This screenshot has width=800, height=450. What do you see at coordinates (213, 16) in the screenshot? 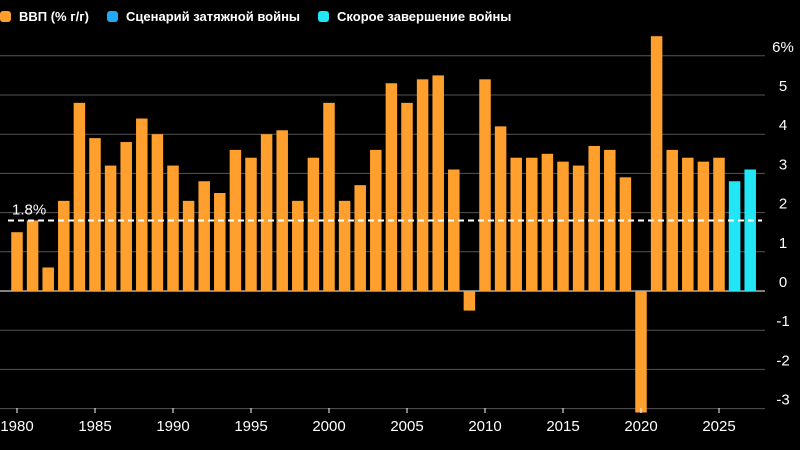
I see `legend-label-prolonged-war: Сценарий затяжной войны` at bounding box center [213, 16].